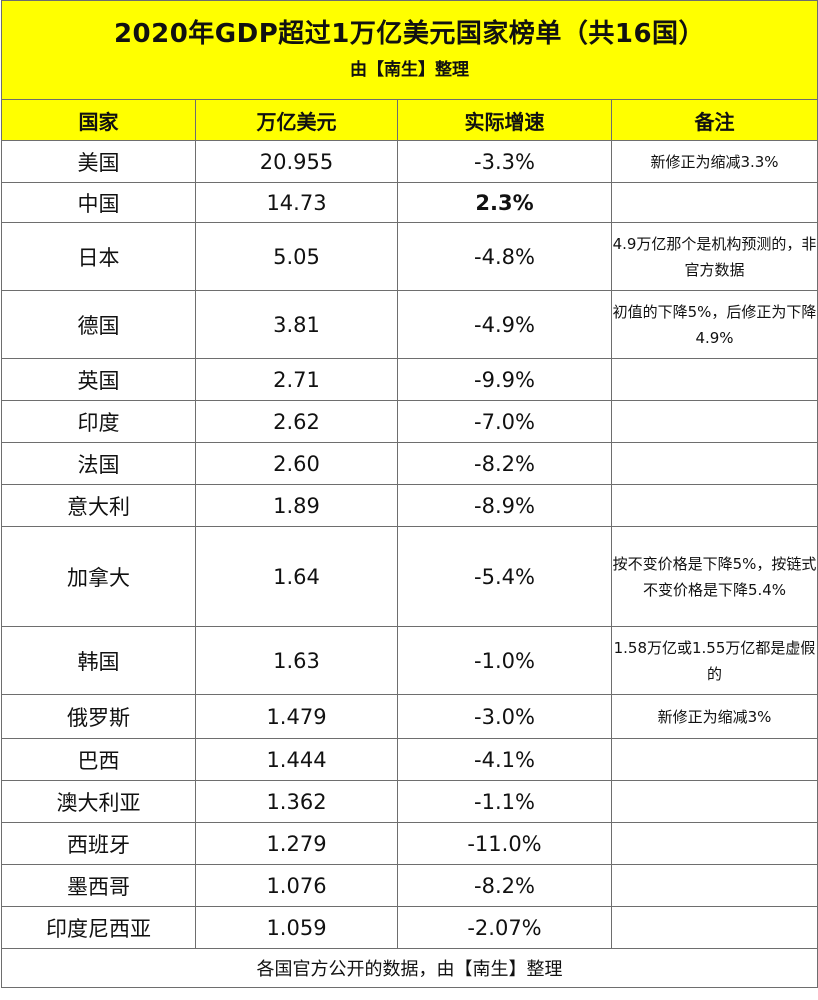 The width and height of the screenshot is (818, 1000). I want to click on table-row: 中国 14.73 2.3%, so click(409, 202).